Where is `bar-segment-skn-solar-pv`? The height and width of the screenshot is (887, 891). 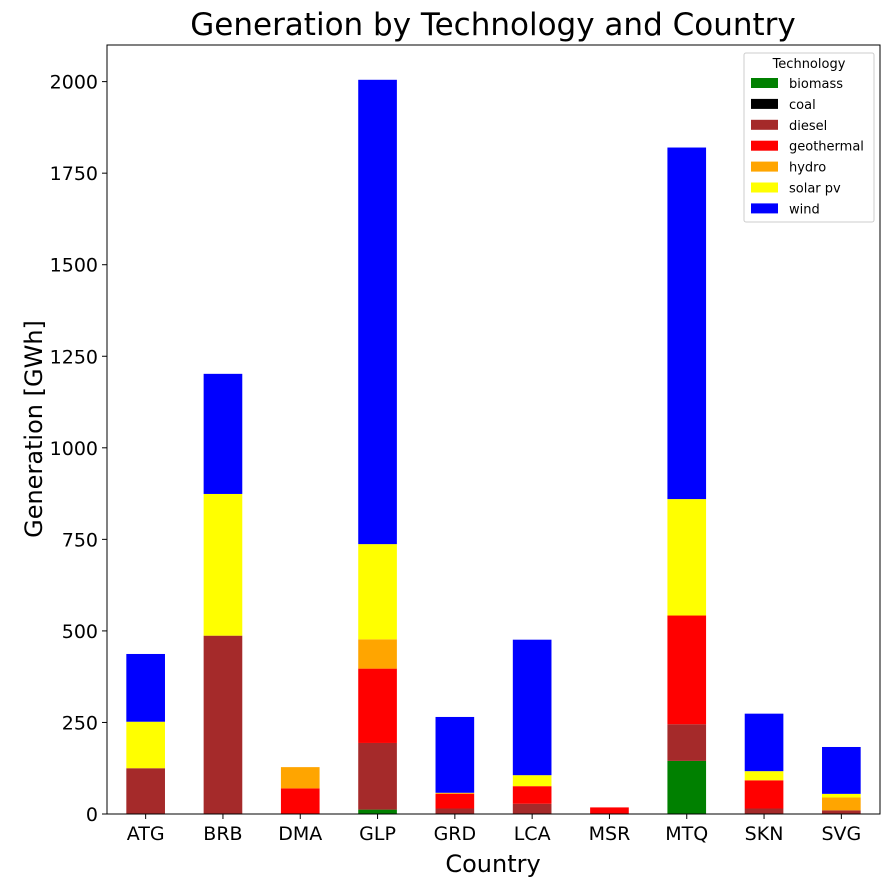
bar-segment-skn-solar-pv is located at coordinates (764, 776).